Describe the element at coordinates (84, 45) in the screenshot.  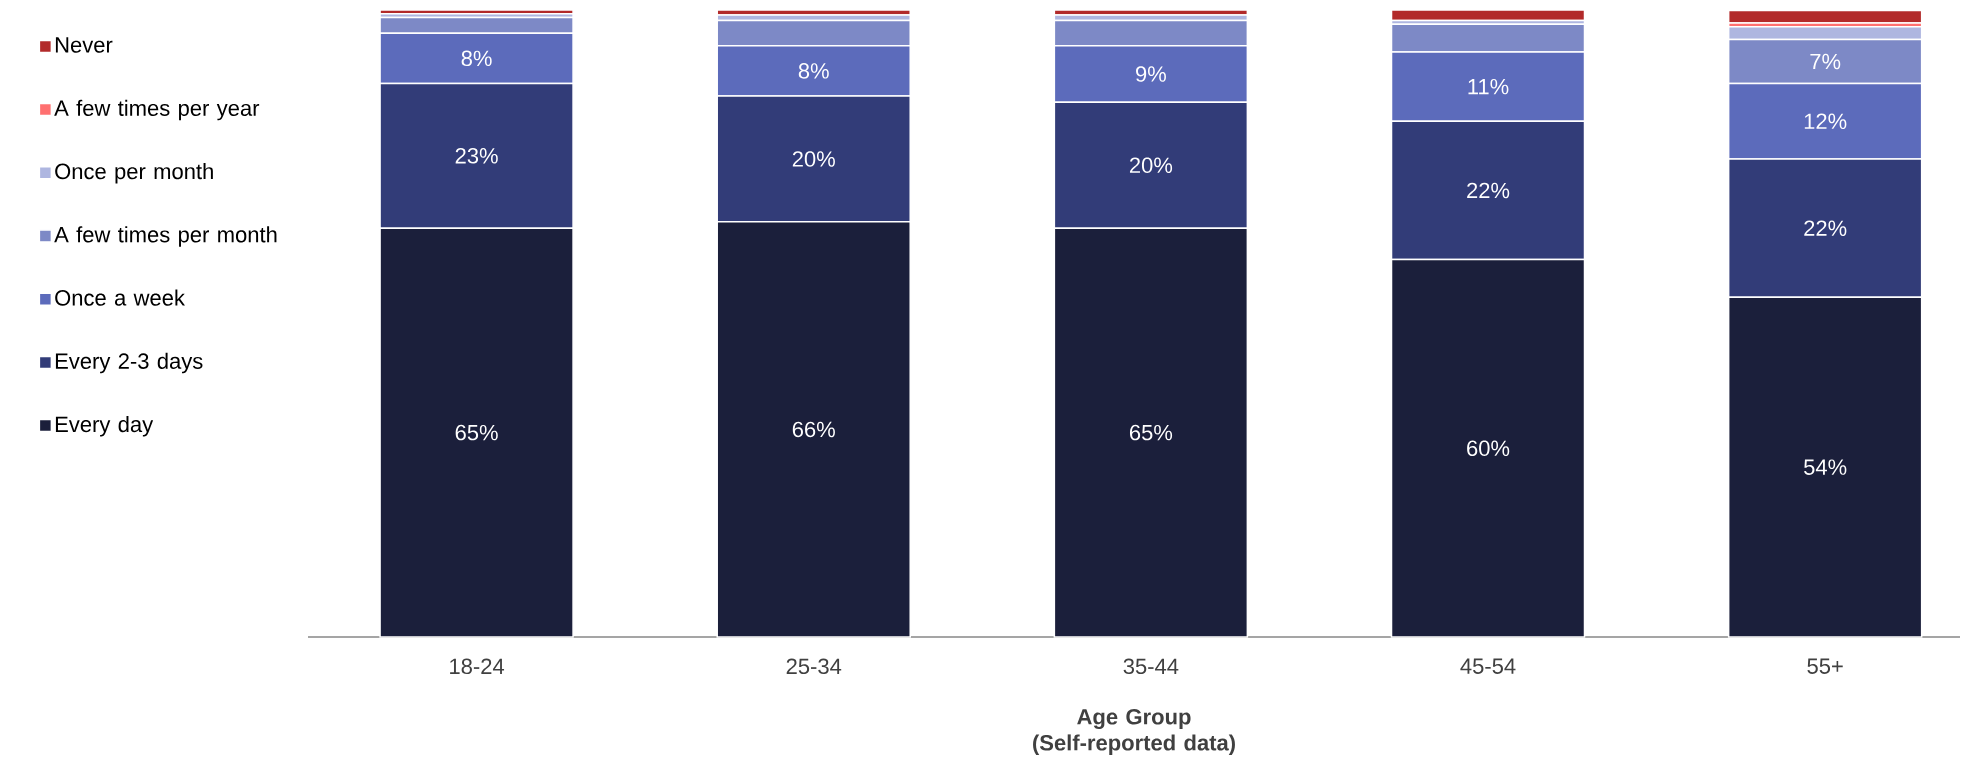
I see `legend-label: Never` at that location.